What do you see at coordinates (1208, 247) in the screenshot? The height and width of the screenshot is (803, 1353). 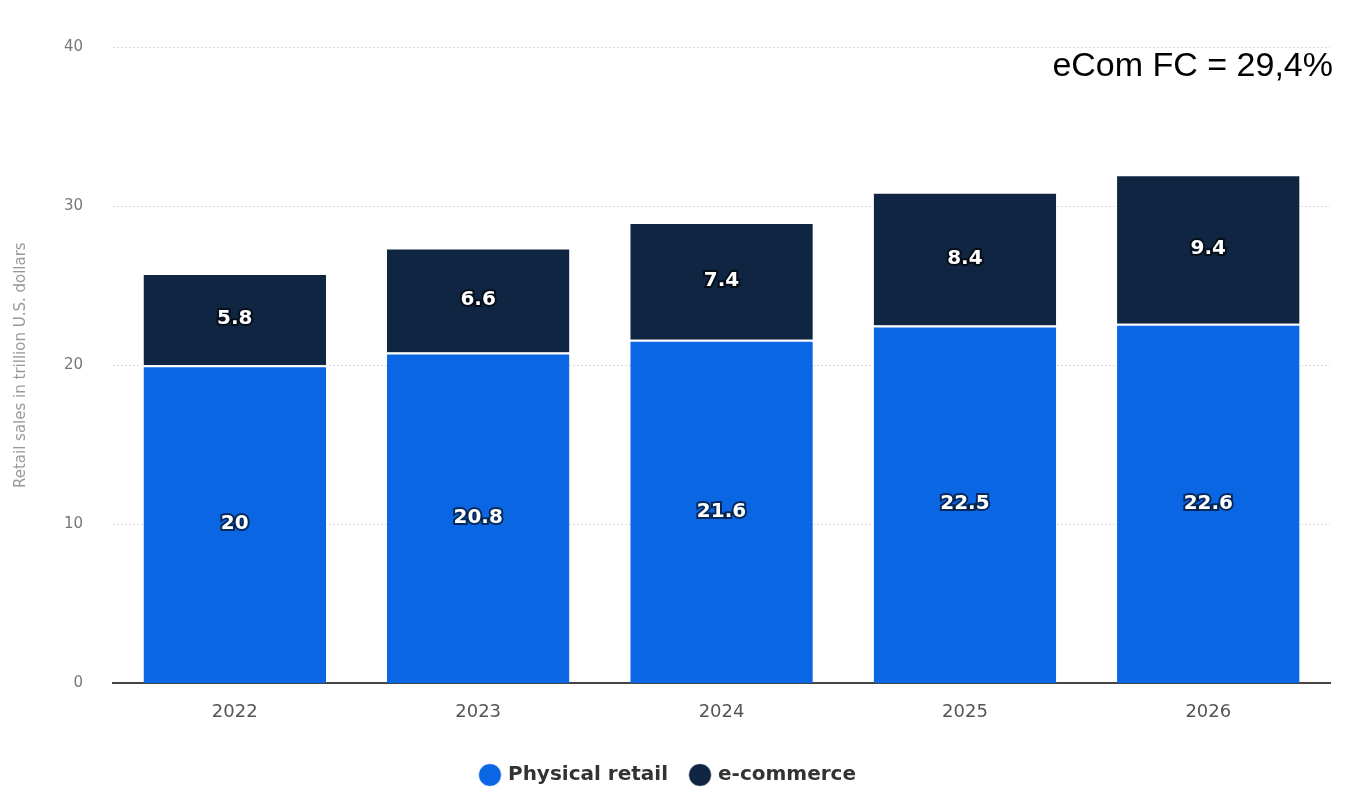 I see `data-label: 9.4` at bounding box center [1208, 247].